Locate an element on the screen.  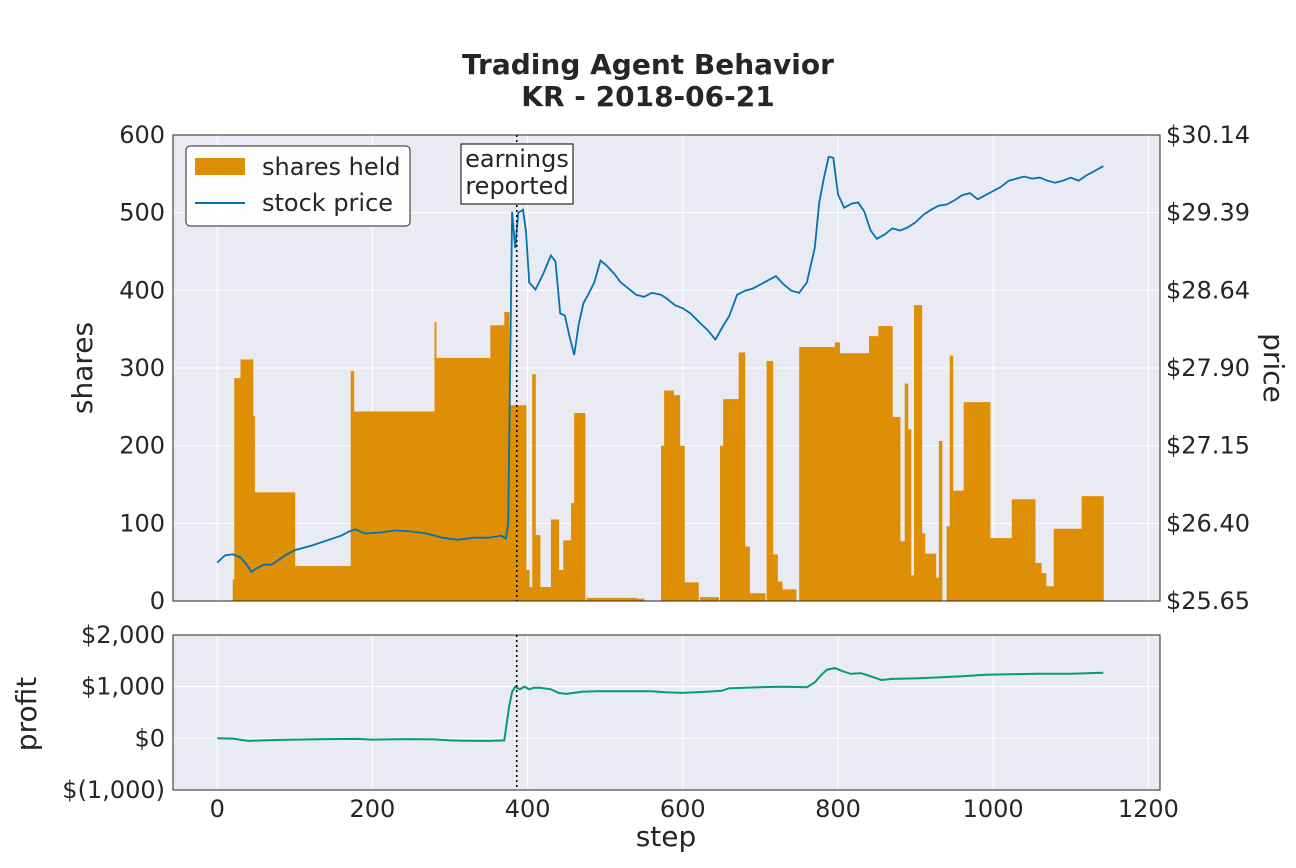
step-axis-label: step is located at coordinates (666, 836).